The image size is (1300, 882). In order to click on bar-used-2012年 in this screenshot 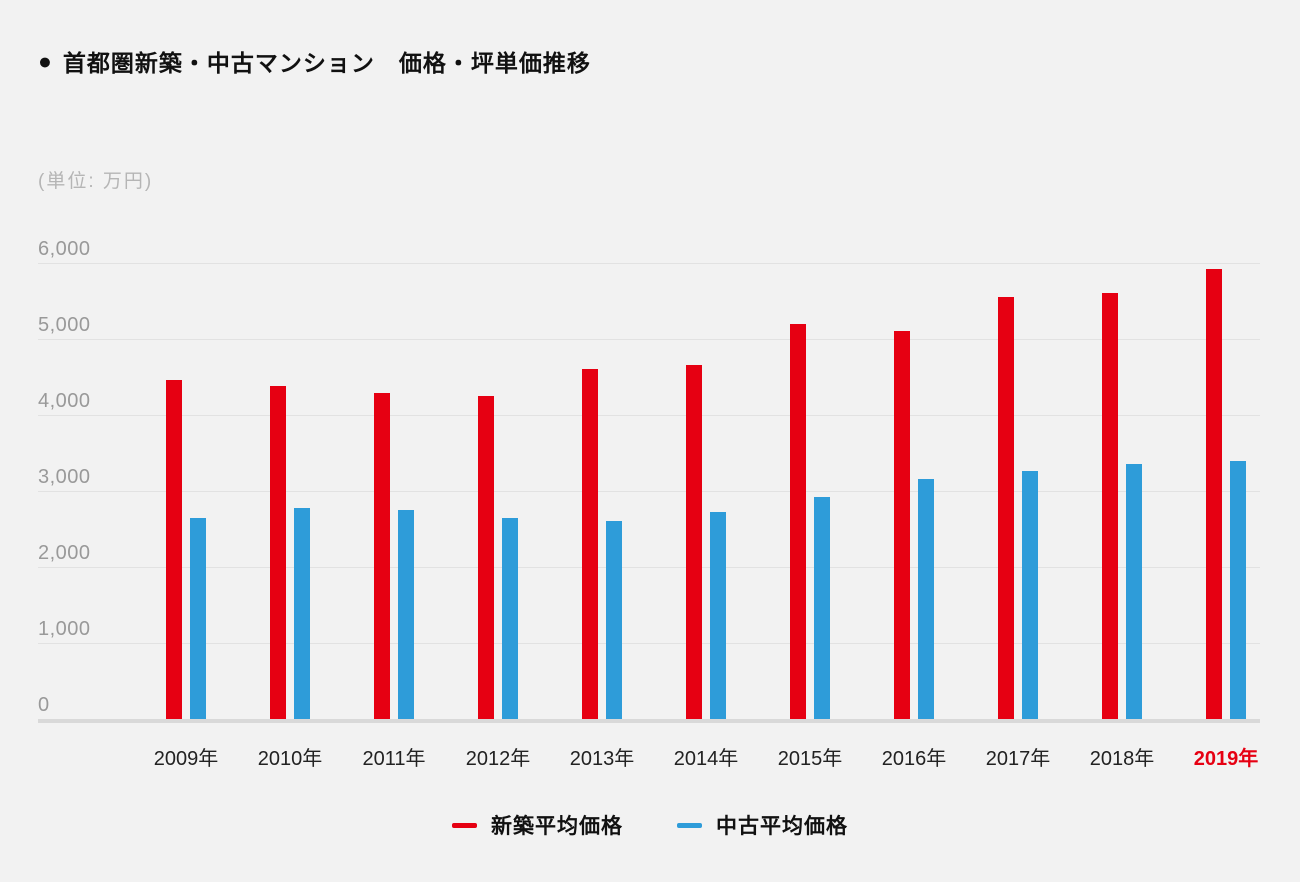, I will do `click(510, 618)`.